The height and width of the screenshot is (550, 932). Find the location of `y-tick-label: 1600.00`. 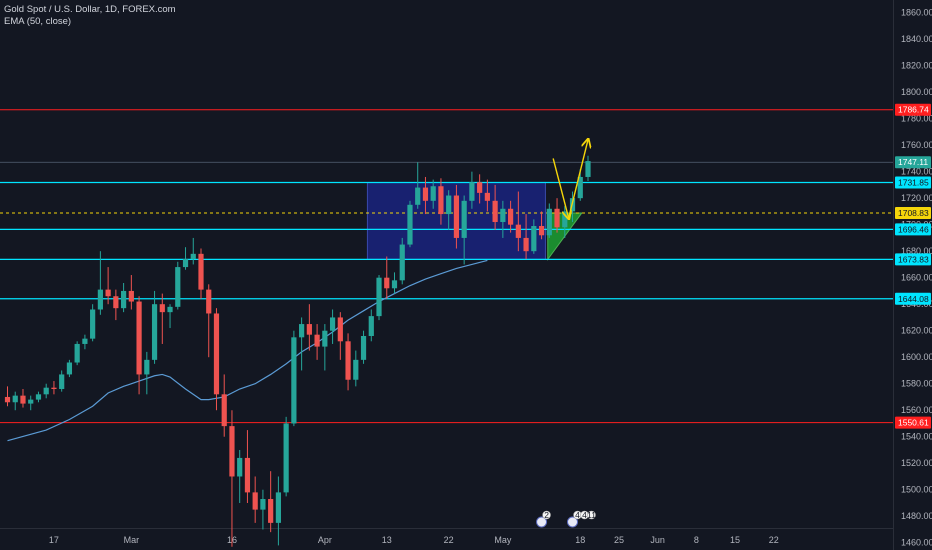

y-tick-label: 1600.00 is located at coordinates (916, 357).